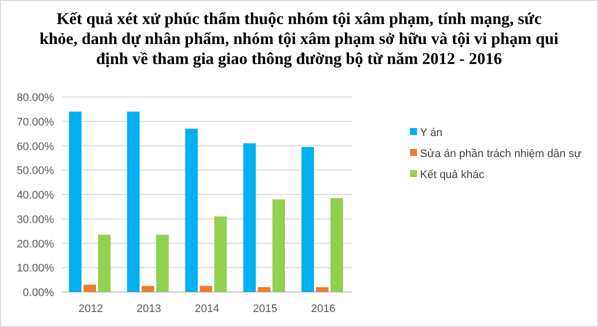  I want to click on y-tick-label: 40.00%, so click(35, 196).